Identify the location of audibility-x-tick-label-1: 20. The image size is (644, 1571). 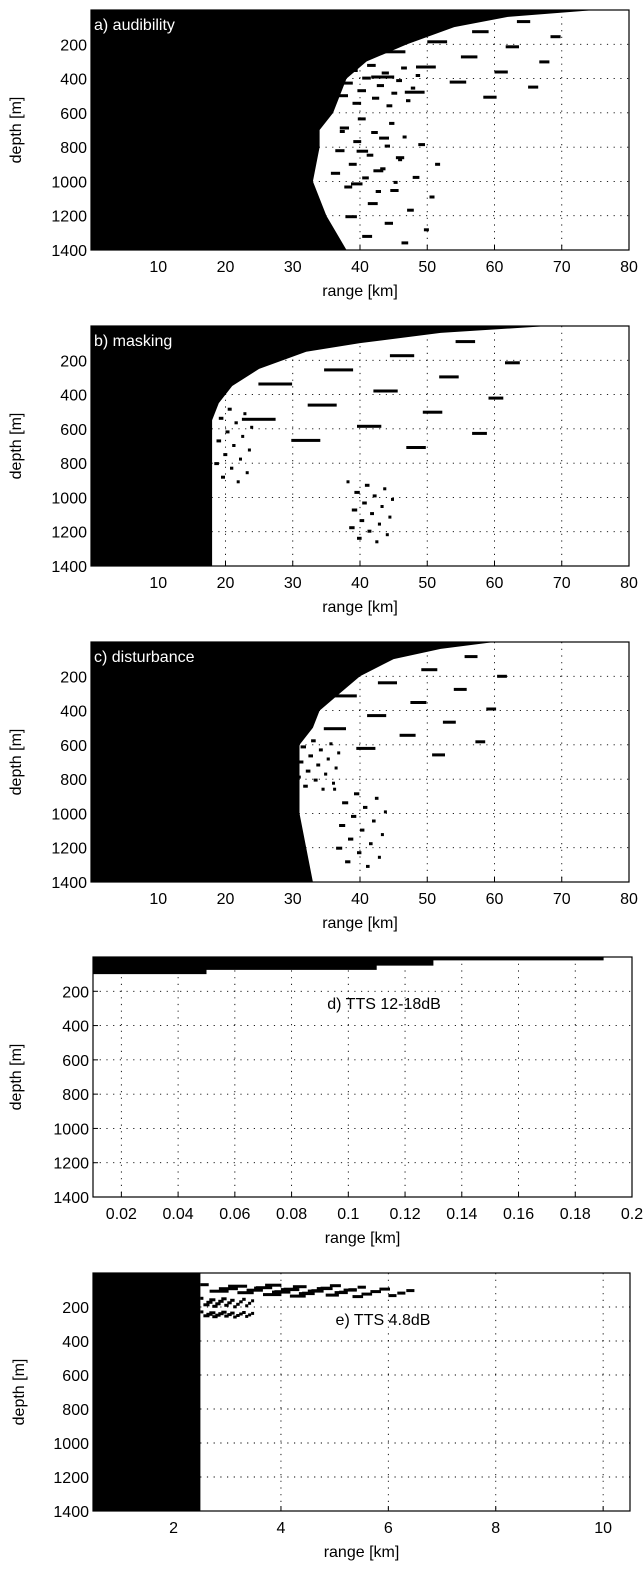
(226, 267).